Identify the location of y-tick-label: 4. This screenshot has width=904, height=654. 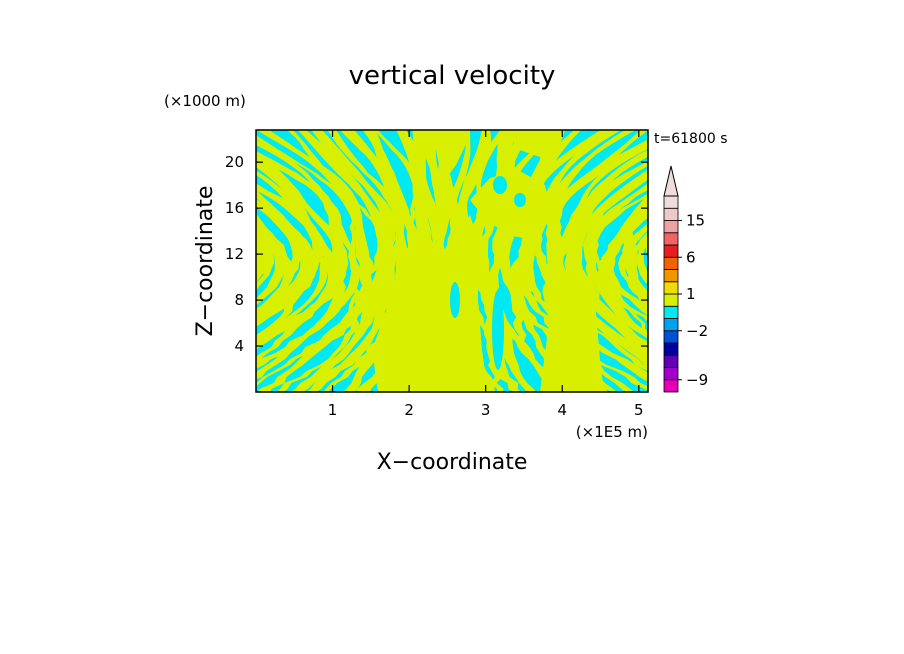
(239, 346).